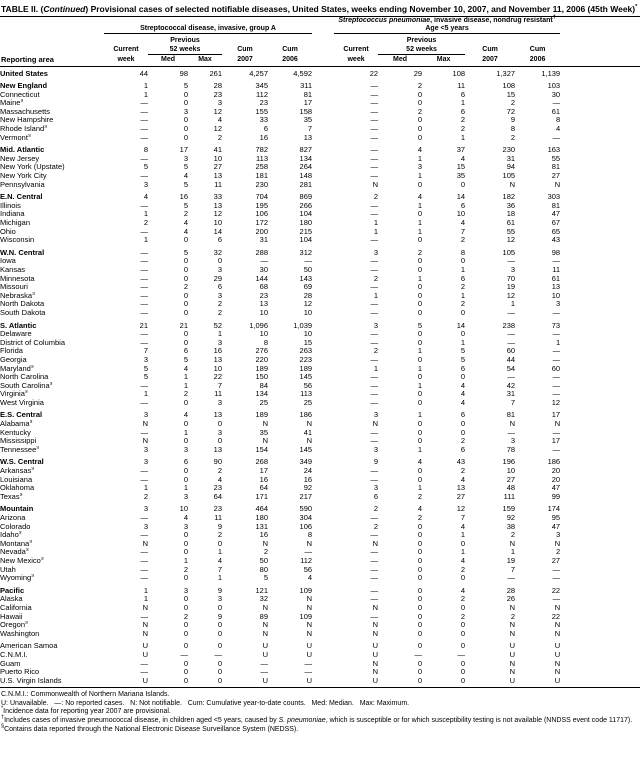 The image size is (640, 777). Describe the element at coordinates (16, 479) in the screenshot. I see `reporting-area-cell: Louisiana` at that location.